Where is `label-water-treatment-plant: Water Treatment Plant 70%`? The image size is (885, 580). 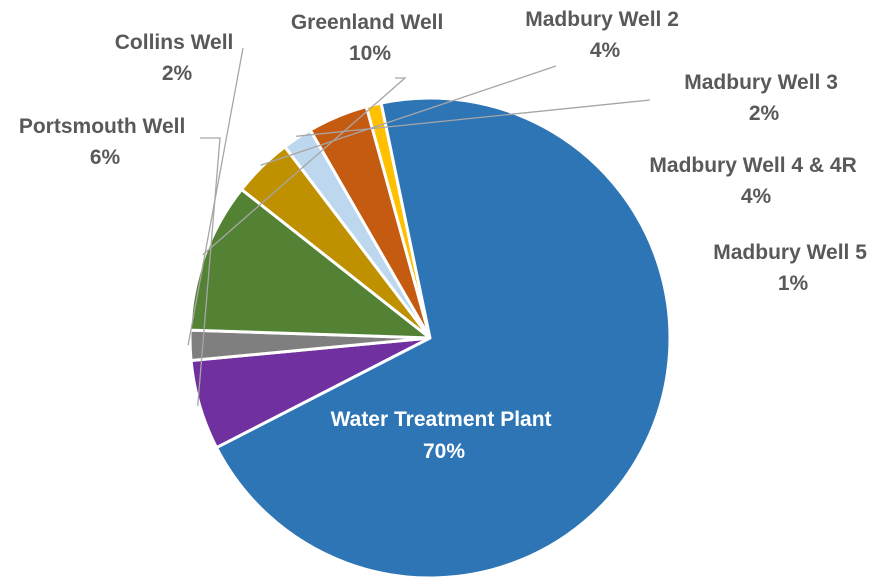
label-water-treatment-plant: Water Treatment Plant 70% is located at coordinates (444, 435).